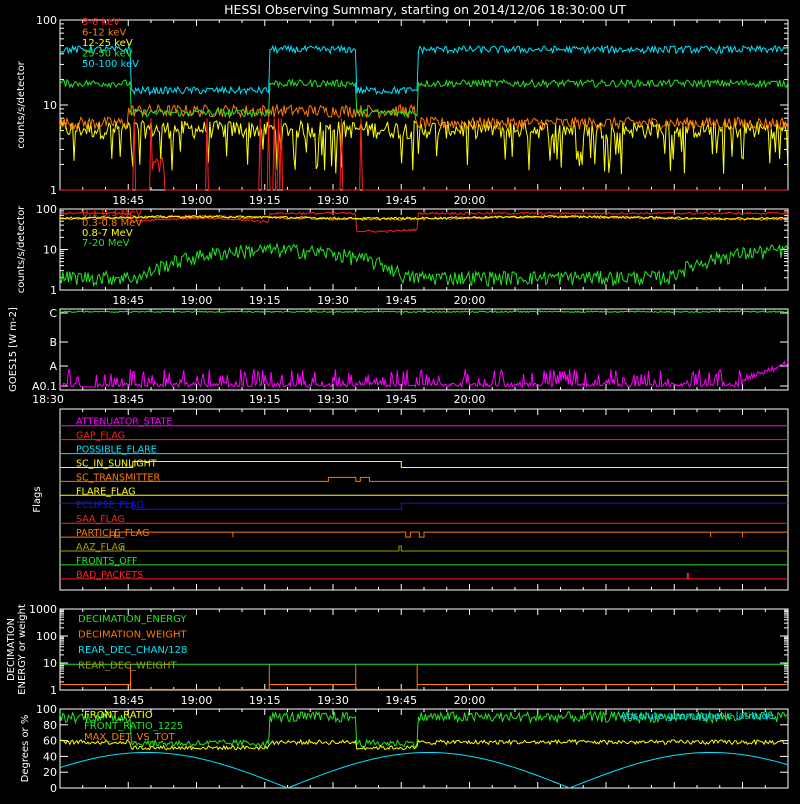 The width and height of the screenshot is (800, 804). Describe the element at coordinates (11, 649) in the screenshot. I see `y-axis-label-line: DECIMATION` at that location.